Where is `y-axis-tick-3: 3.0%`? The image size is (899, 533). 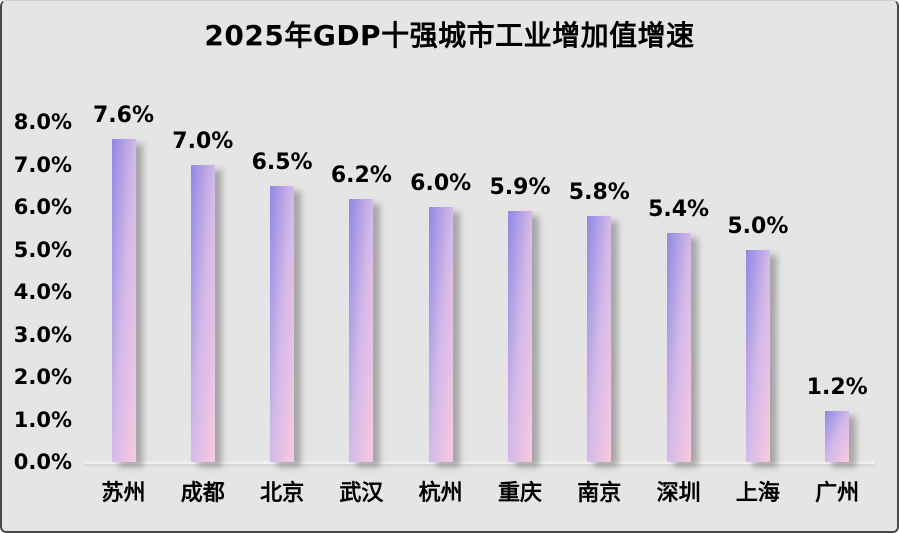 y-axis-tick-3: 3.0% is located at coordinates (42, 334).